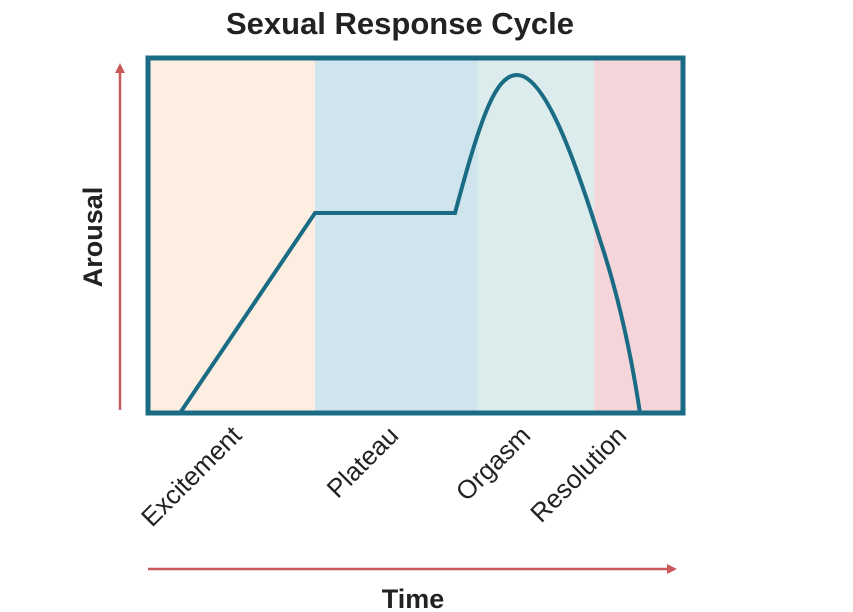 Image resolution: width=853 pixels, height=612 pixels. I want to click on title: Sexual Response Cycle, so click(400, 23).